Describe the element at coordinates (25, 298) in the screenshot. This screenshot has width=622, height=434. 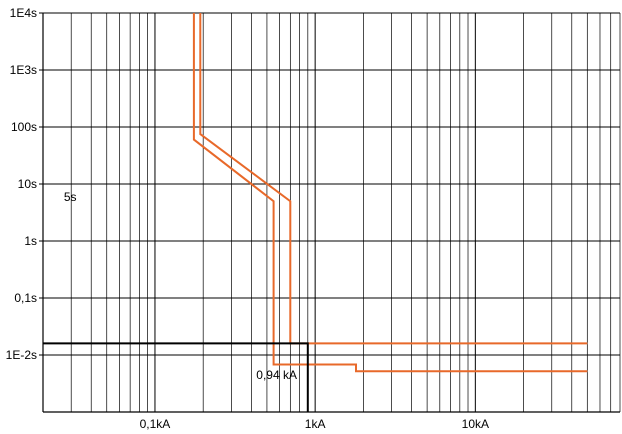
I see `y-tick-label: 0,1s` at that location.